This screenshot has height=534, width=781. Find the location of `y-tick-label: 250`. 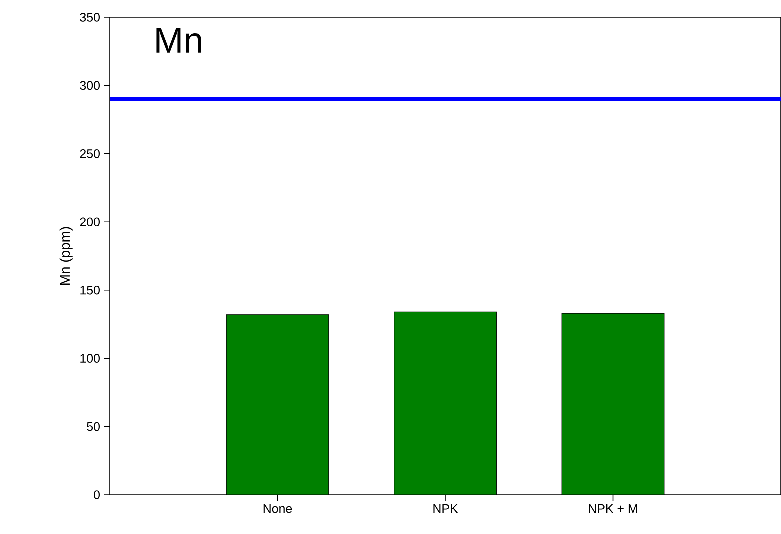

y-tick-label: 250 is located at coordinates (90, 154).